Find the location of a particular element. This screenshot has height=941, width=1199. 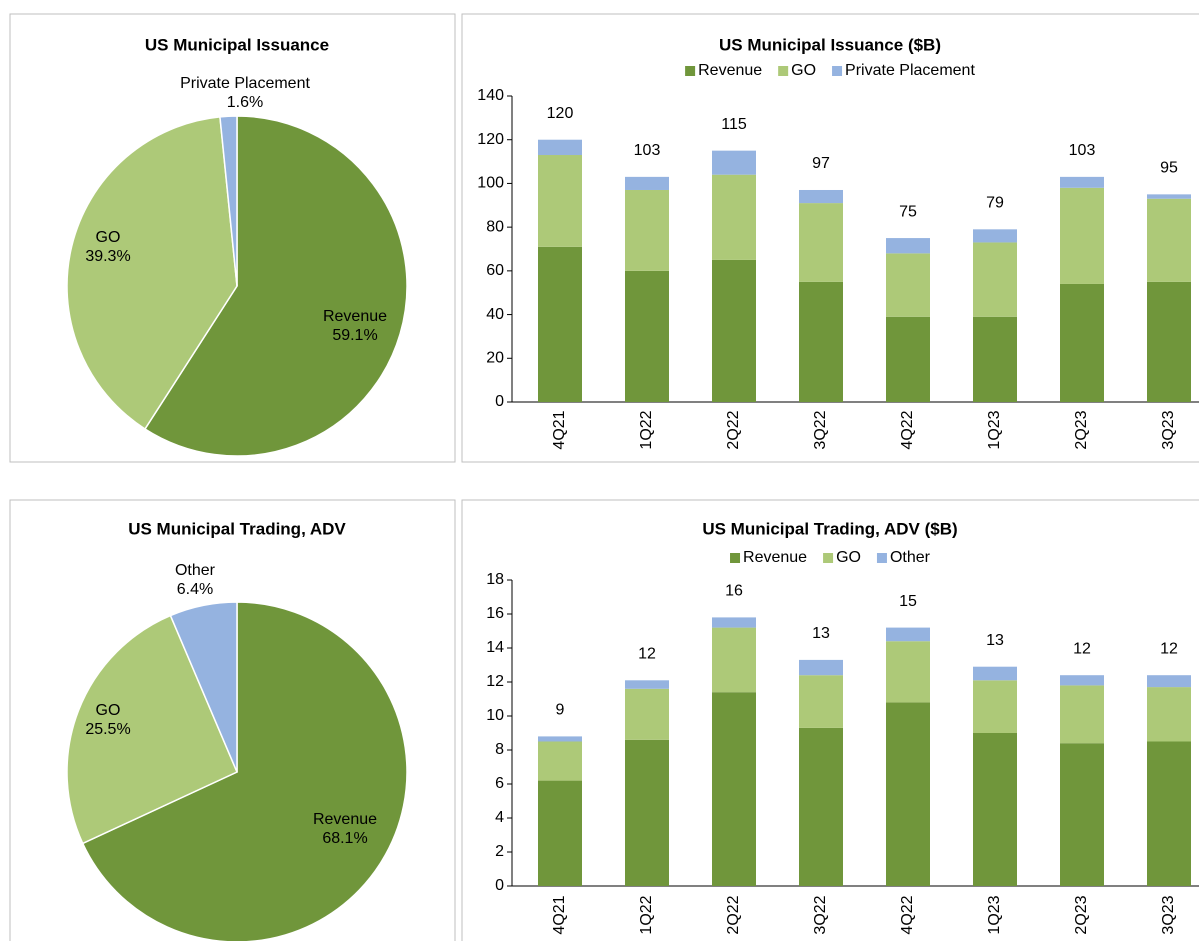

total-label: 115 is located at coordinates (734, 124).